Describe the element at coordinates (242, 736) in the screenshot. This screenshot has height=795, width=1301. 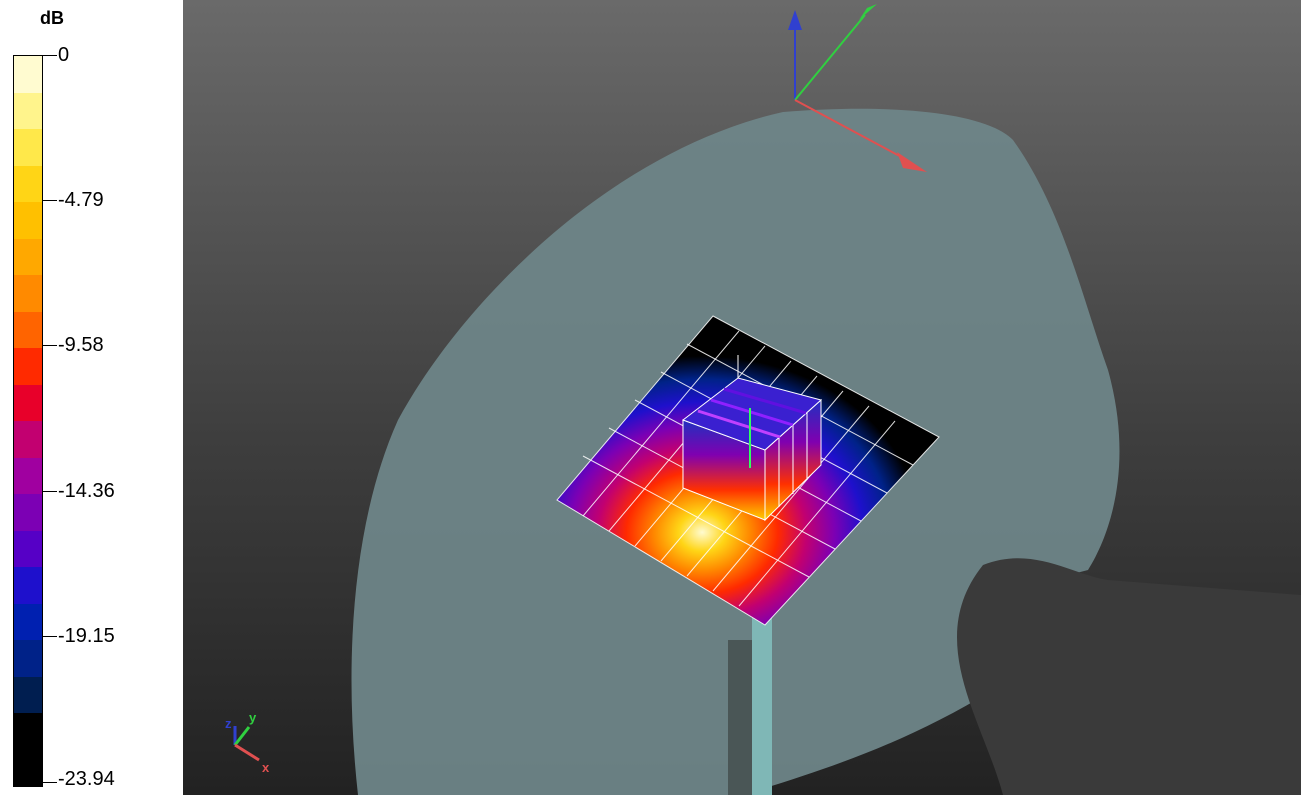
I see `mini-y-axis` at that location.